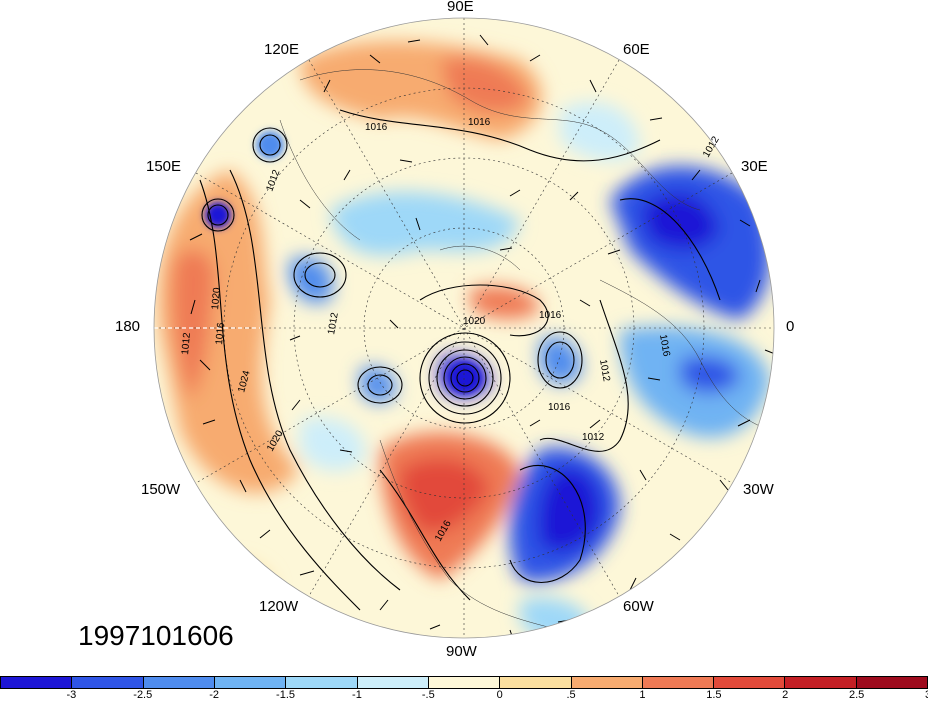 Image resolution: width=928 pixels, height=702 pixels. I want to click on colorbar-tick-label: -2.5, so click(143, 695).